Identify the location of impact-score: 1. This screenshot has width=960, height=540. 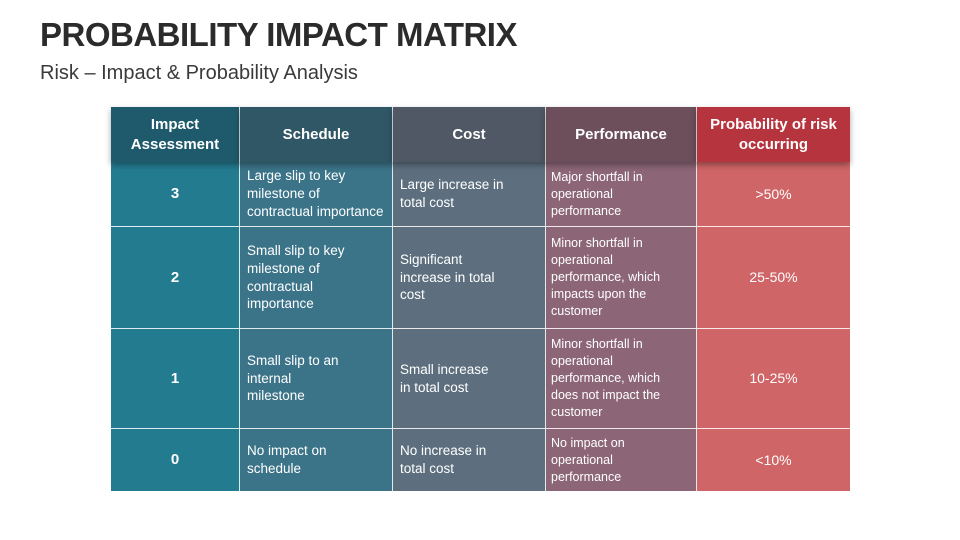
(175, 379).